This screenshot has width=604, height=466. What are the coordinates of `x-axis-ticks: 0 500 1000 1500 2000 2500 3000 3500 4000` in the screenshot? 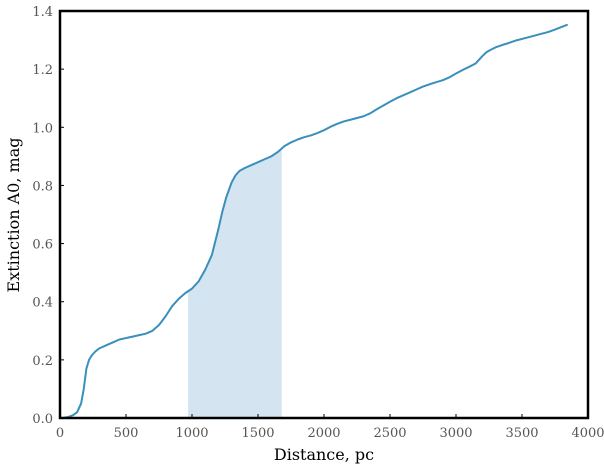 It's located at (330, 427).